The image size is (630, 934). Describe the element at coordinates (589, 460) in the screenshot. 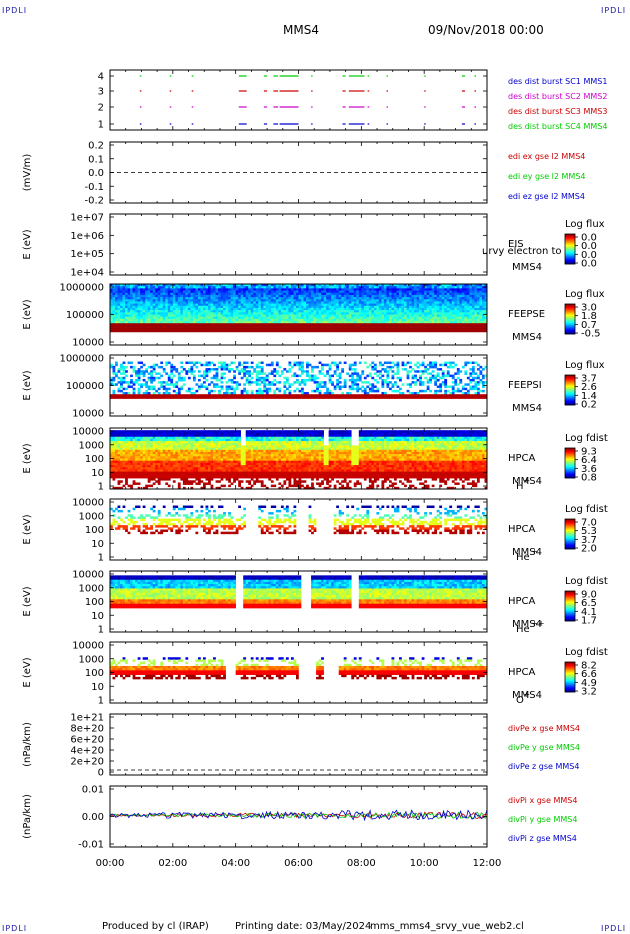

I see `colorbar-tick-label: 6.4` at that location.